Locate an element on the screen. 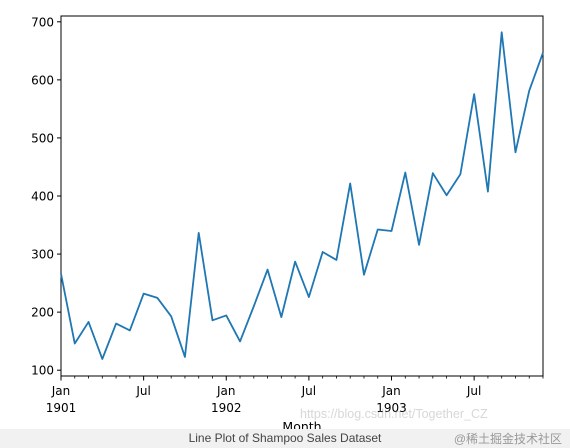 This screenshot has height=448, width=570. x-tick-year-0: 1901 is located at coordinates (61, 408).